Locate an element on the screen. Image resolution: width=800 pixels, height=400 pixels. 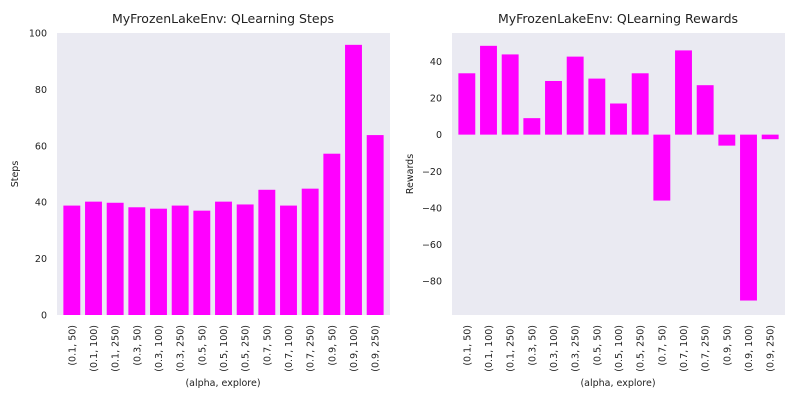
rewards-y-tick-label: −40 is located at coordinates (432, 208).